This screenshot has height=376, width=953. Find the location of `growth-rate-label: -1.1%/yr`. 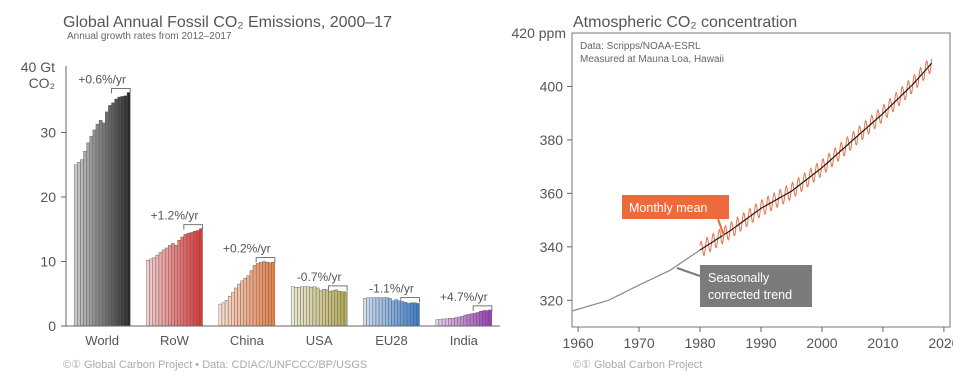

growth-rate-label: -1.1%/yr is located at coordinates (391, 288).